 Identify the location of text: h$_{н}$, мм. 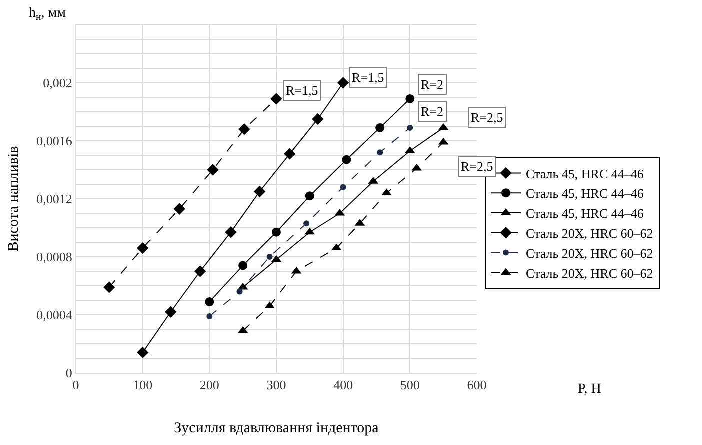
(47, 14).